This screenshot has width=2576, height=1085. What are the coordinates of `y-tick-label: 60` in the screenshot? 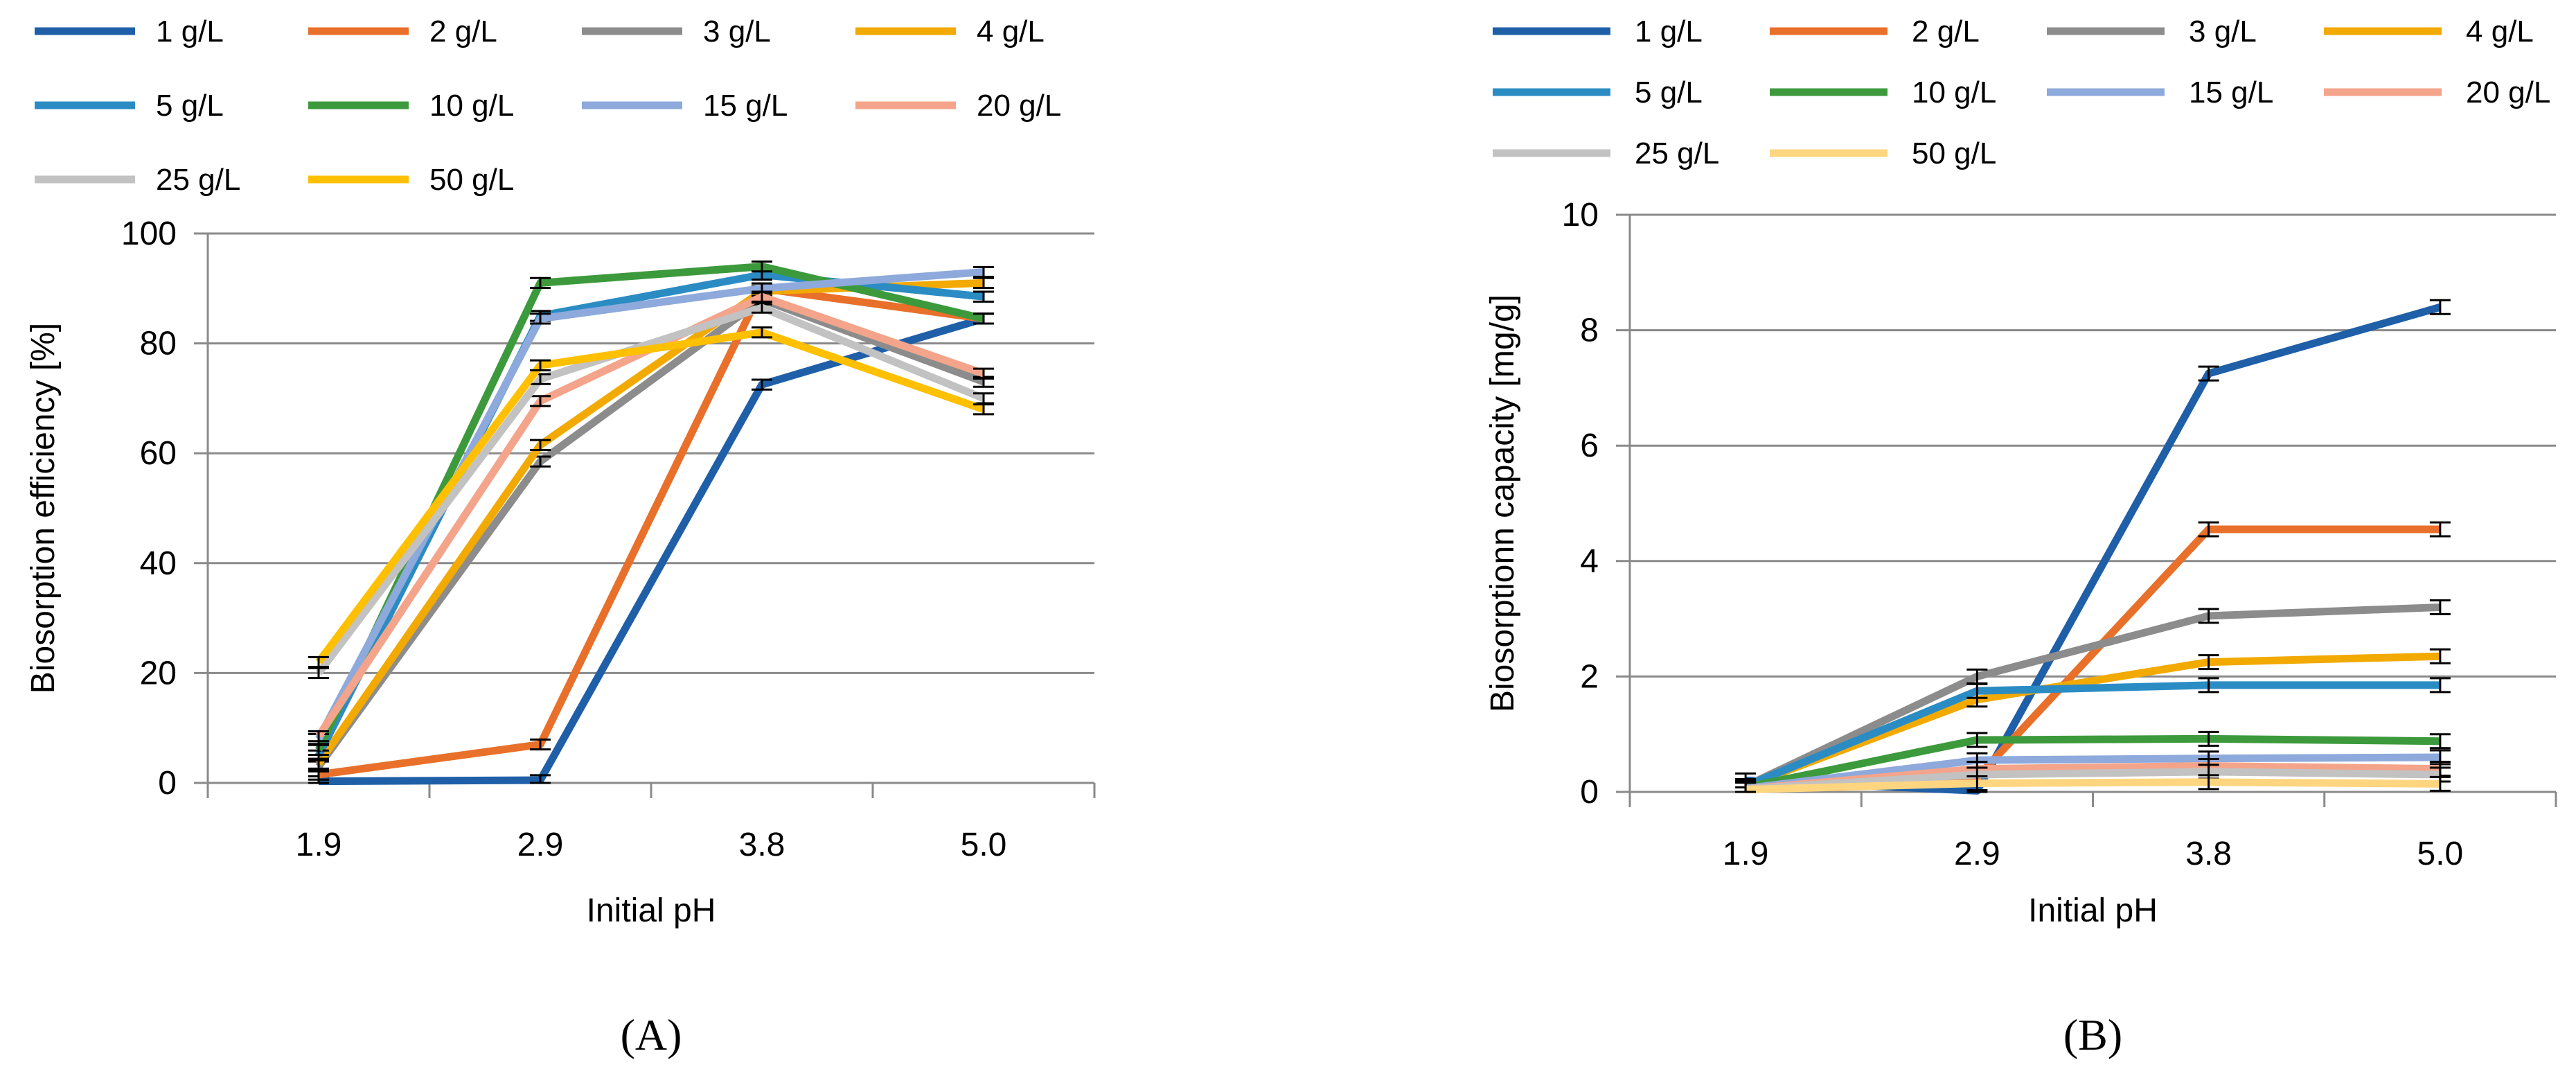 It's located at (158, 453).